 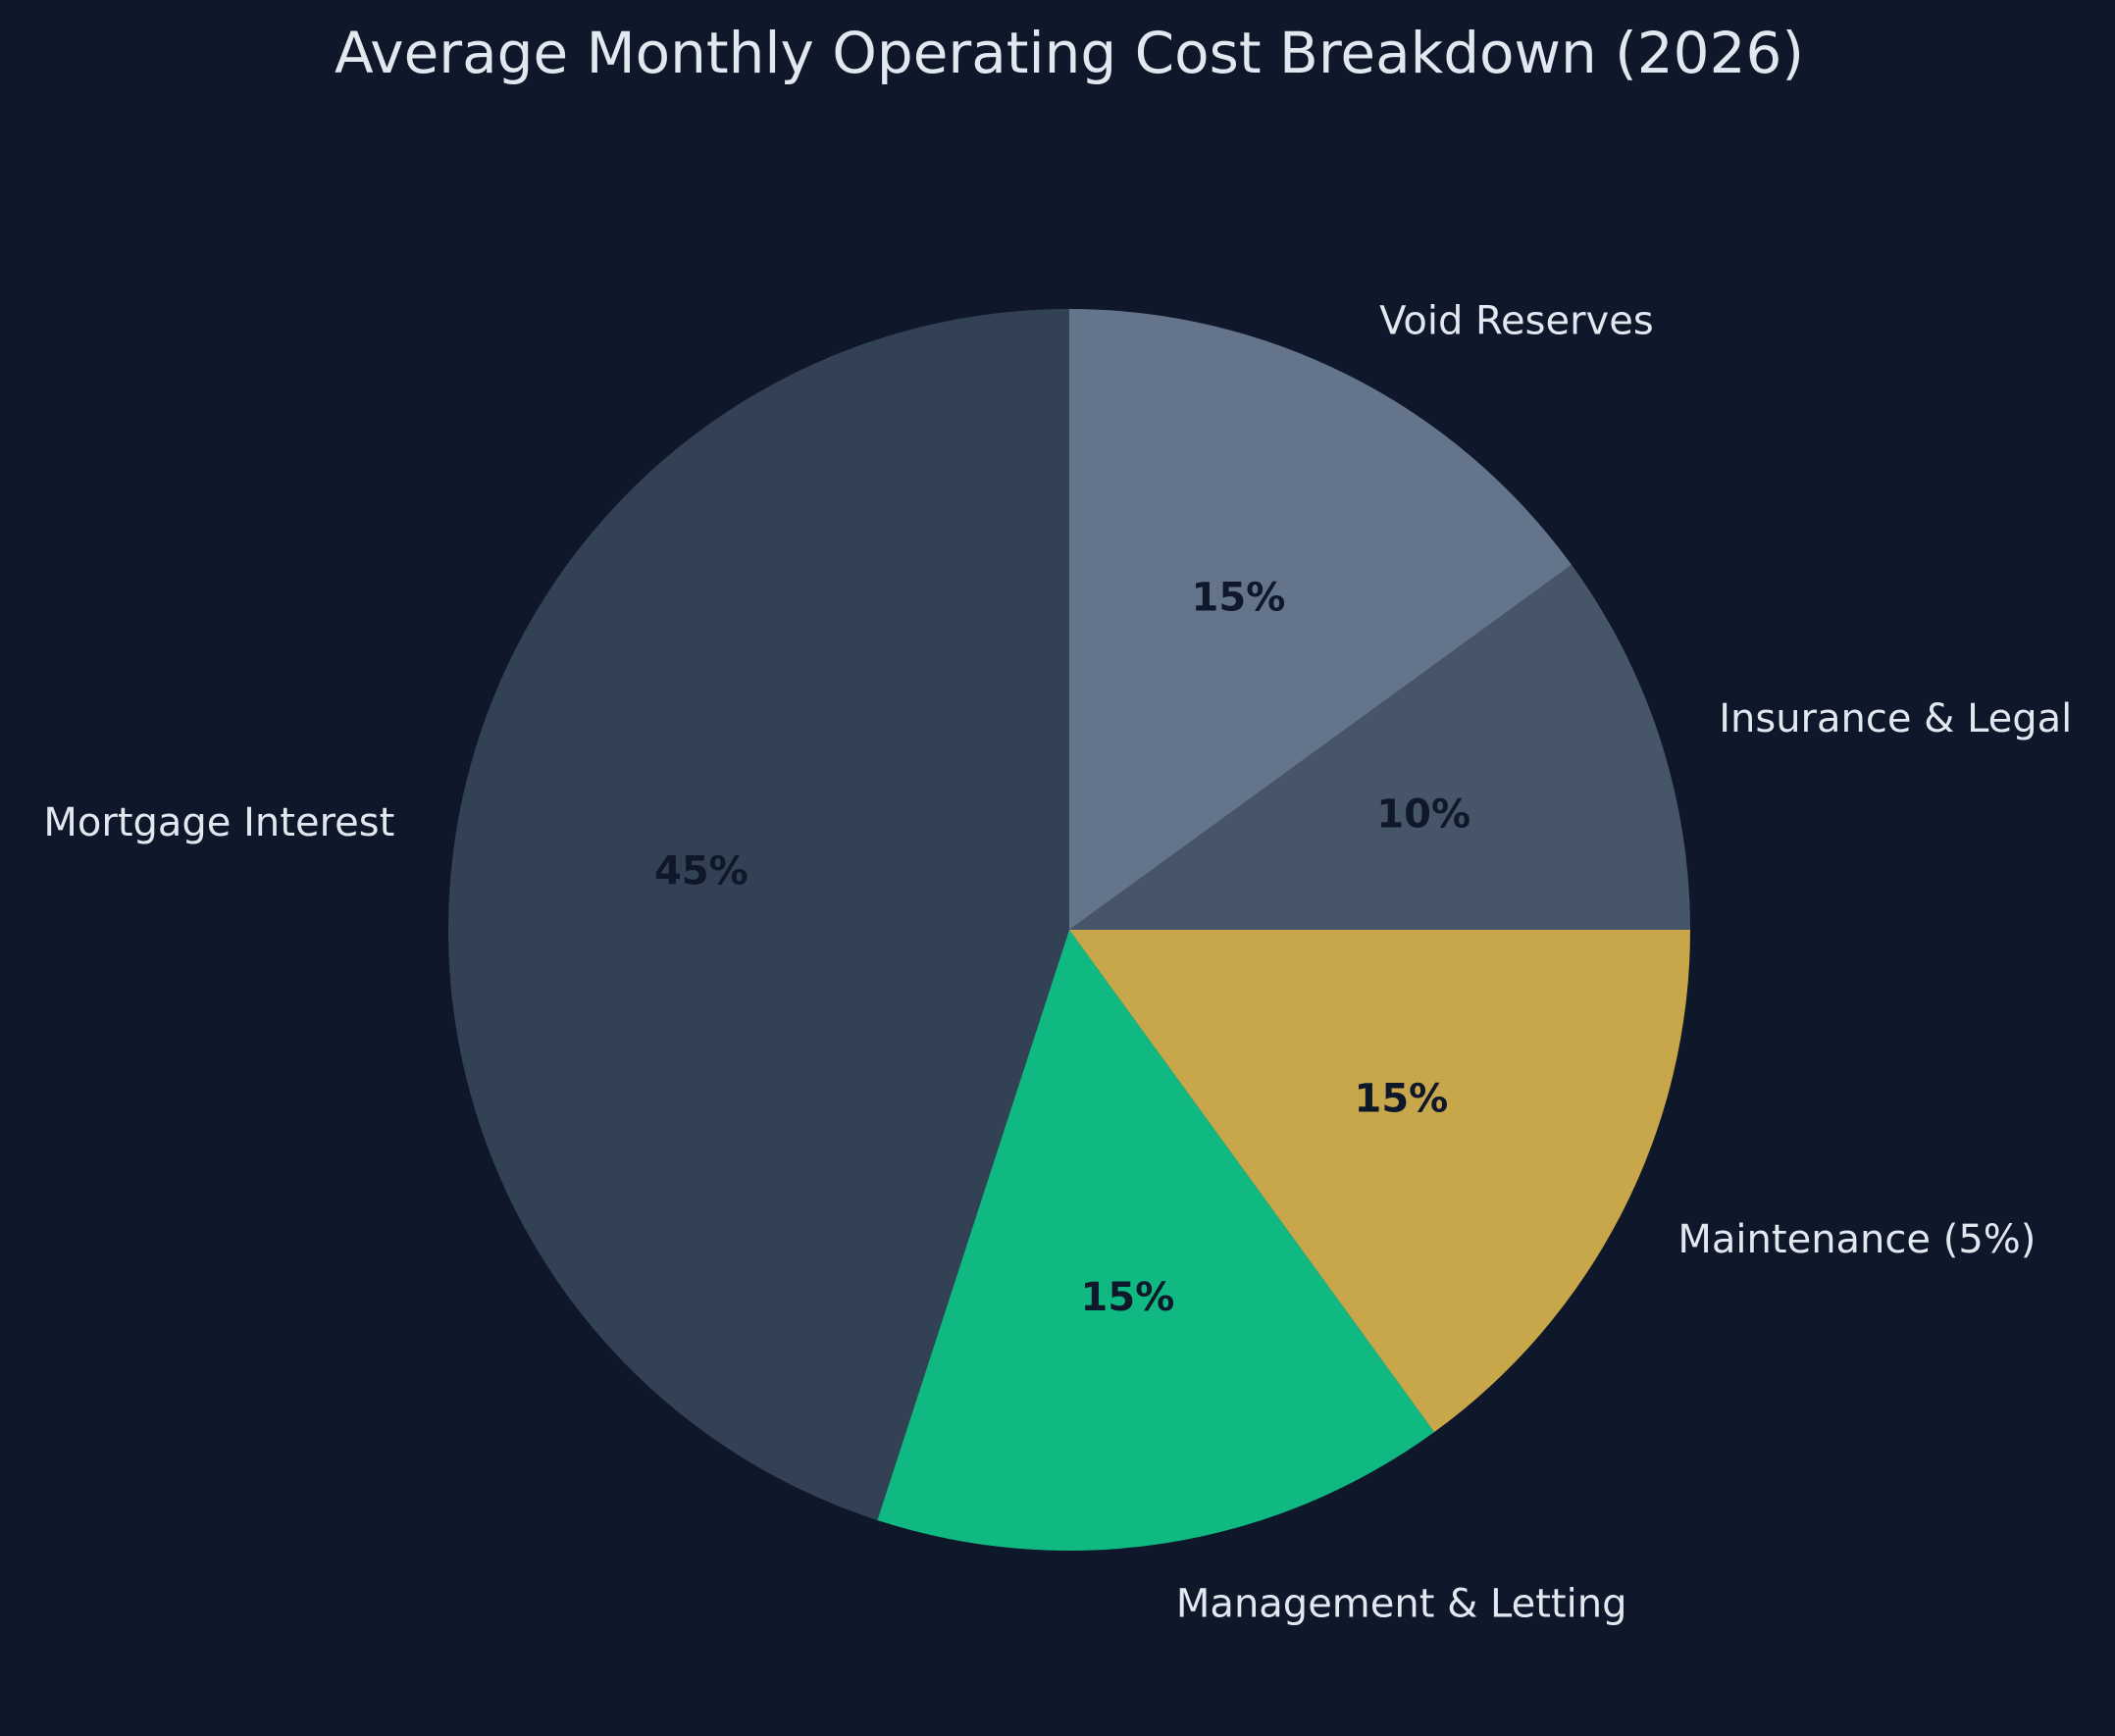 I want to click on slice-label-insurance-legal: Insurance & Legal, so click(x=1895, y=719).